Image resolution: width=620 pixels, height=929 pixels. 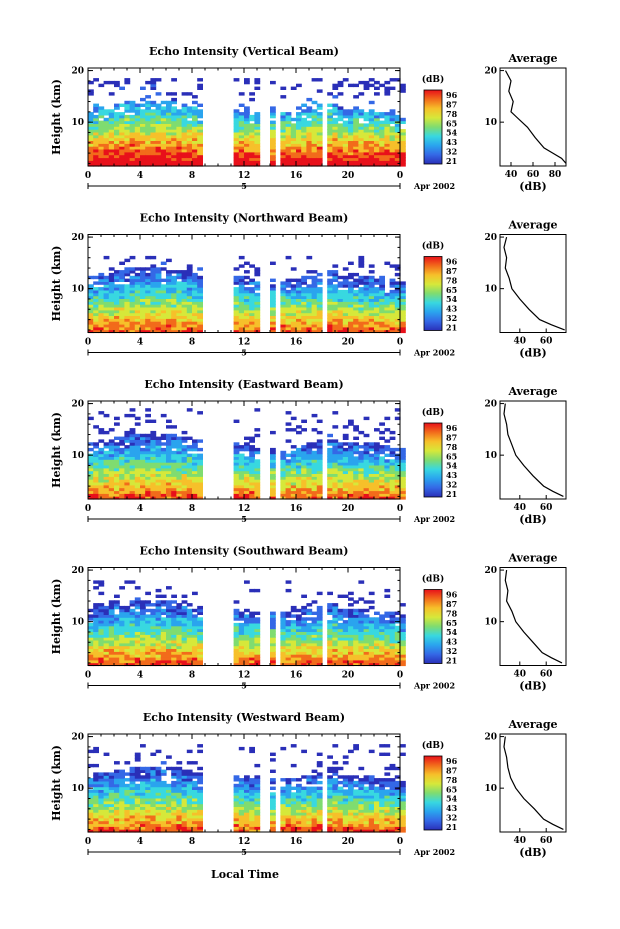 What do you see at coordinates (140, 676) in the screenshot?
I see `x-tick-label: 4` at bounding box center [140, 676].